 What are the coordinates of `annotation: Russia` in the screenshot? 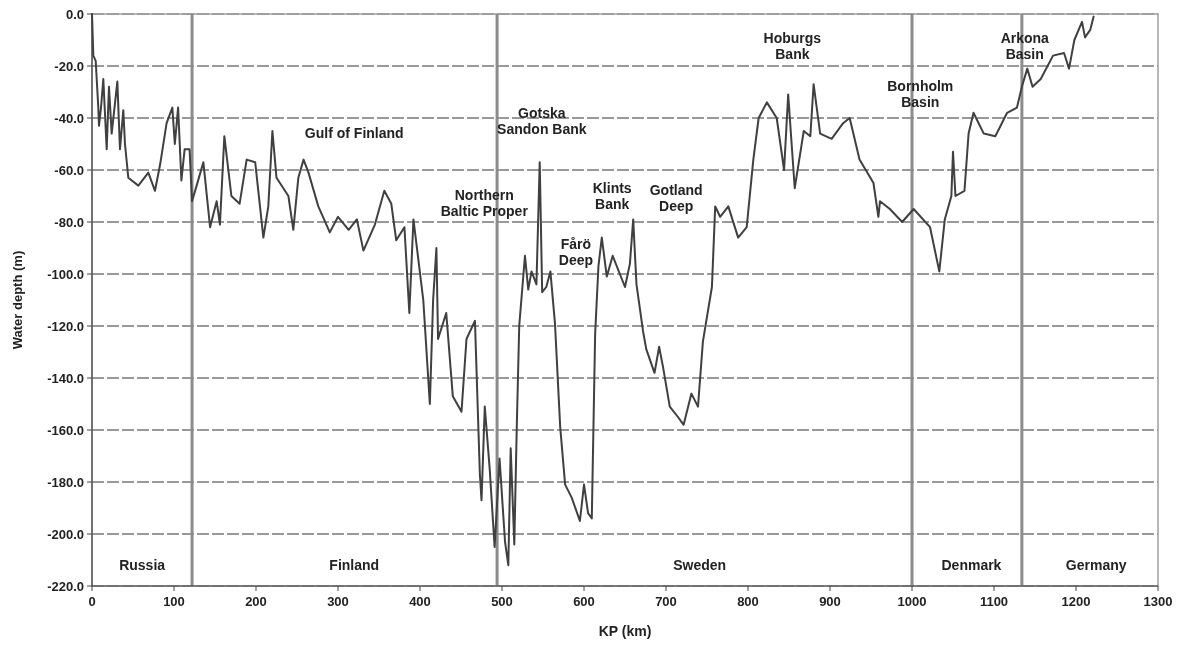 It's located at (142, 564).